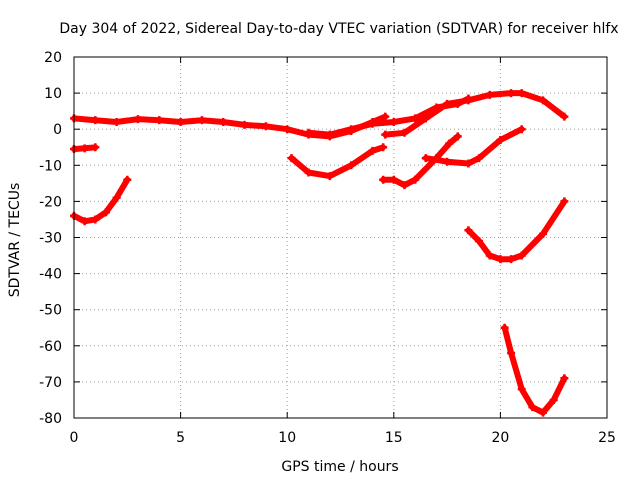  I want to click on y-tick-label: -10, so click(50, 166).